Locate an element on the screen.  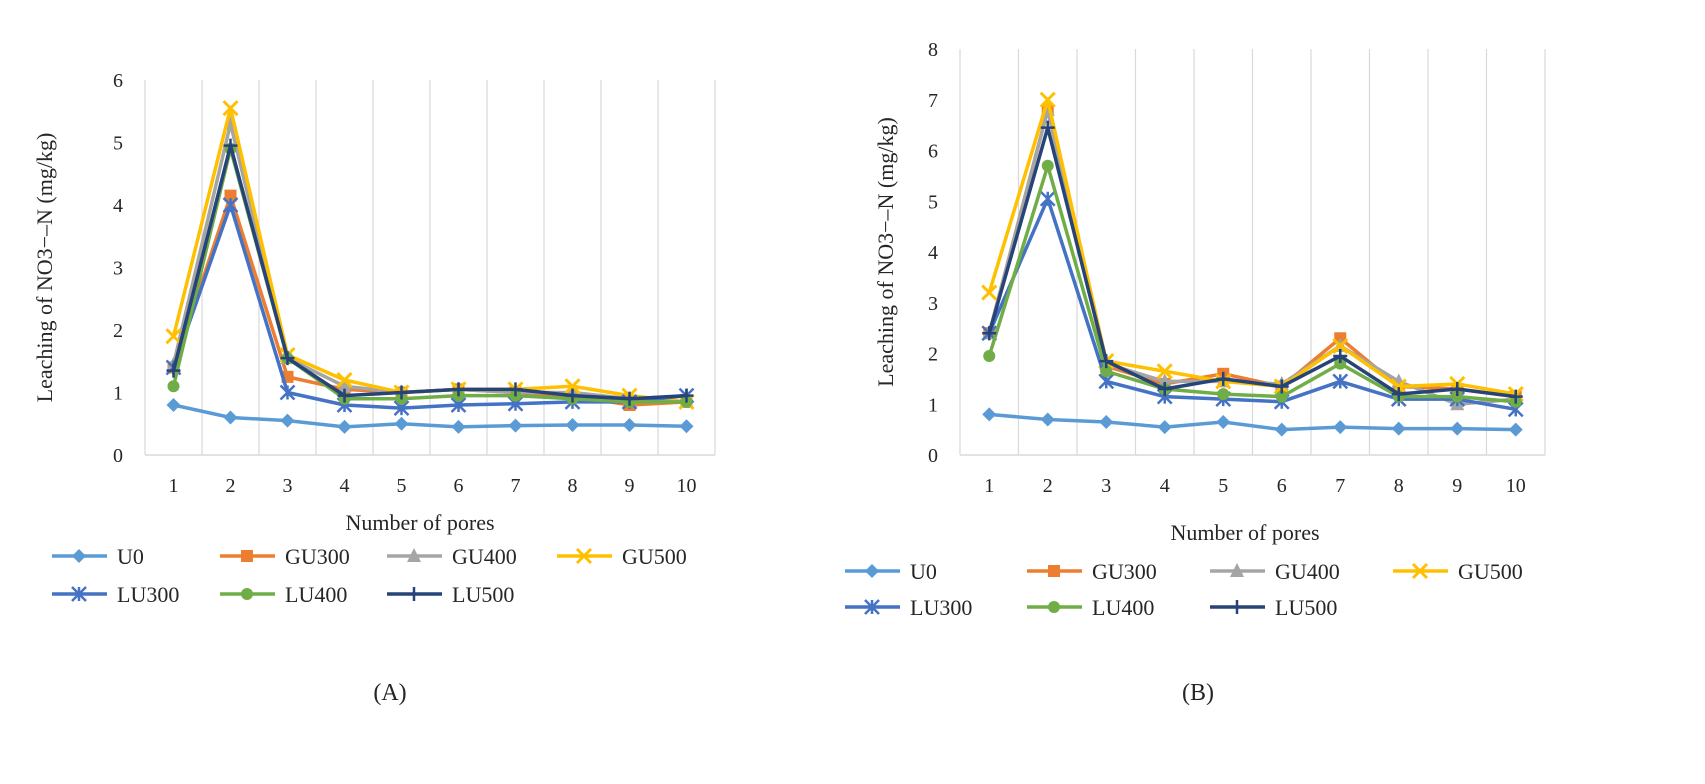
y-tick-label: 3 is located at coordinates (933, 304).